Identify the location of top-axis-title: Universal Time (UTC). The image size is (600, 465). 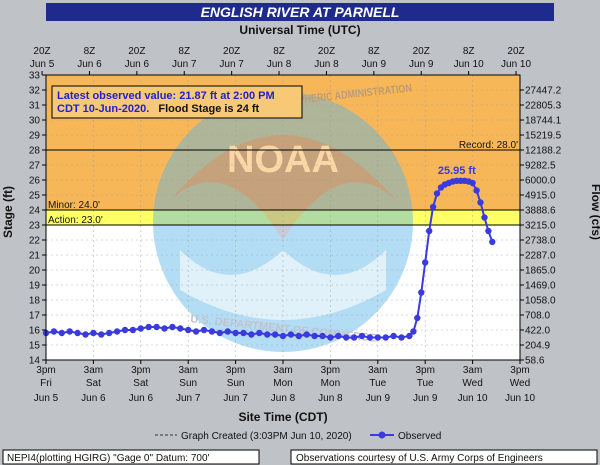
(299, 30).